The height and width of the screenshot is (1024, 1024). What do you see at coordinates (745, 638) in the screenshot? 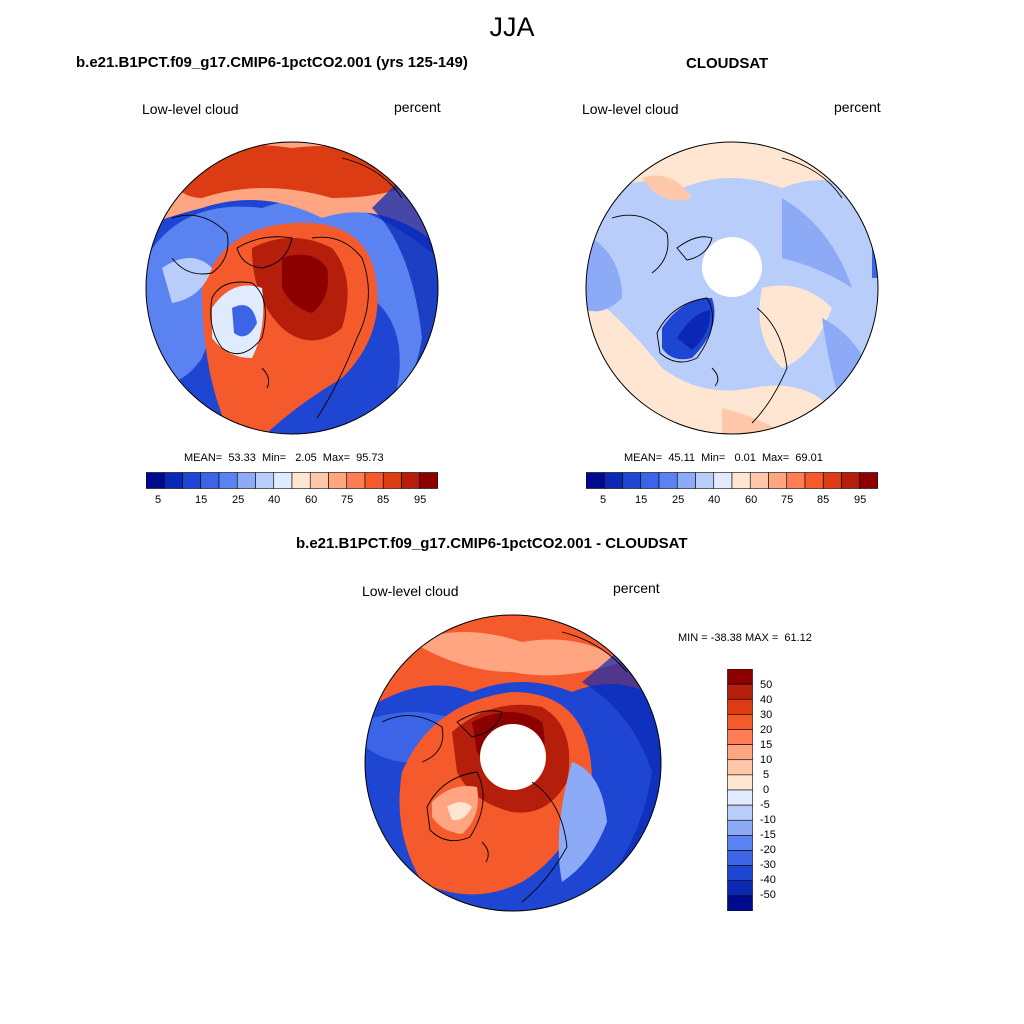
I see `panel3-stats: MIN = -38.38 MAX = 61.12` at bounding box center [745, 638].